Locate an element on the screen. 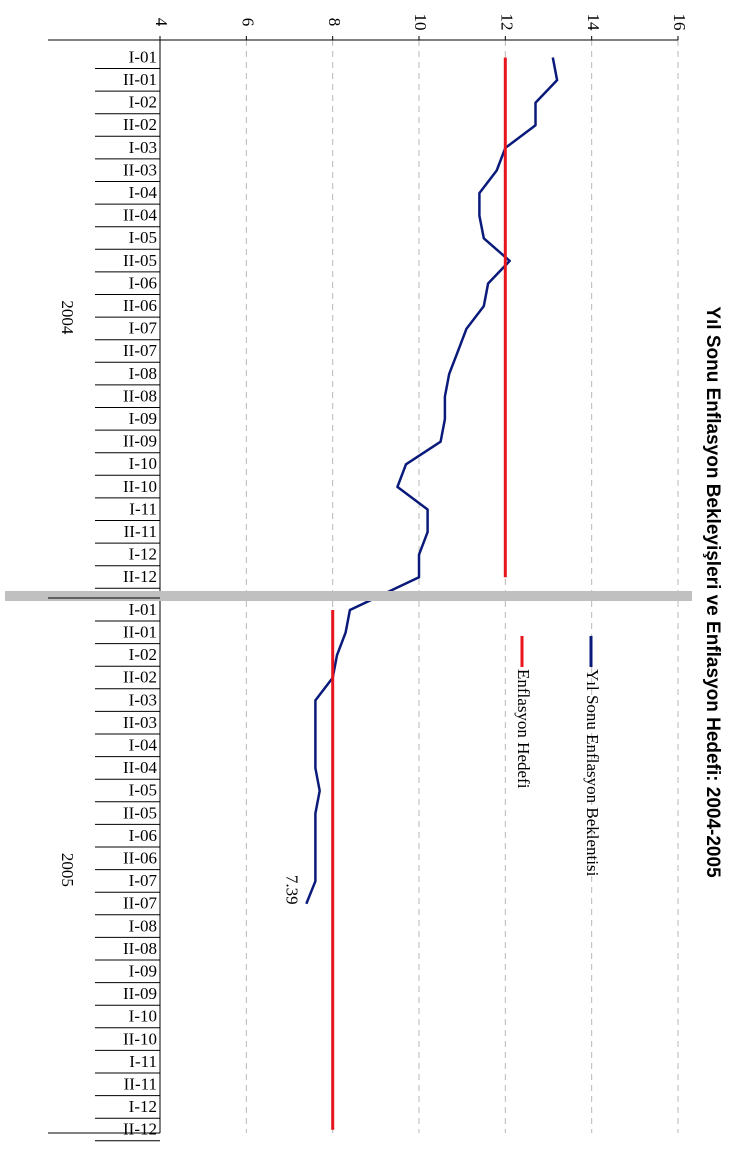  tick-label: 10 is located at coordinates (420, 22).